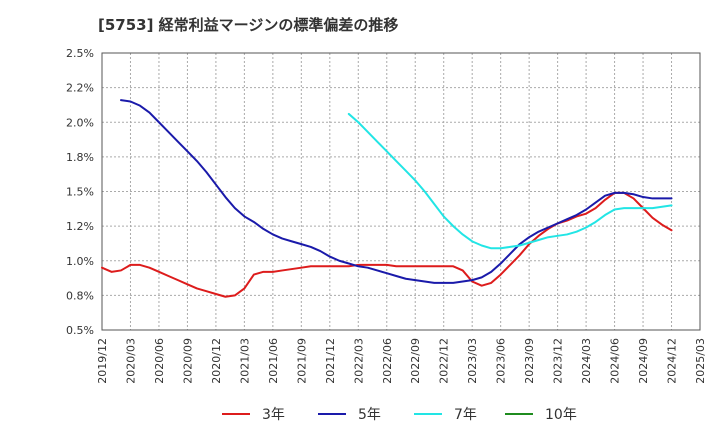 Image resolution: width=720 pixels, height=440 pixels. Describe the element at coordinates (465, 415) in the screenshot. I see `legend-label-2: 7年` at that location.